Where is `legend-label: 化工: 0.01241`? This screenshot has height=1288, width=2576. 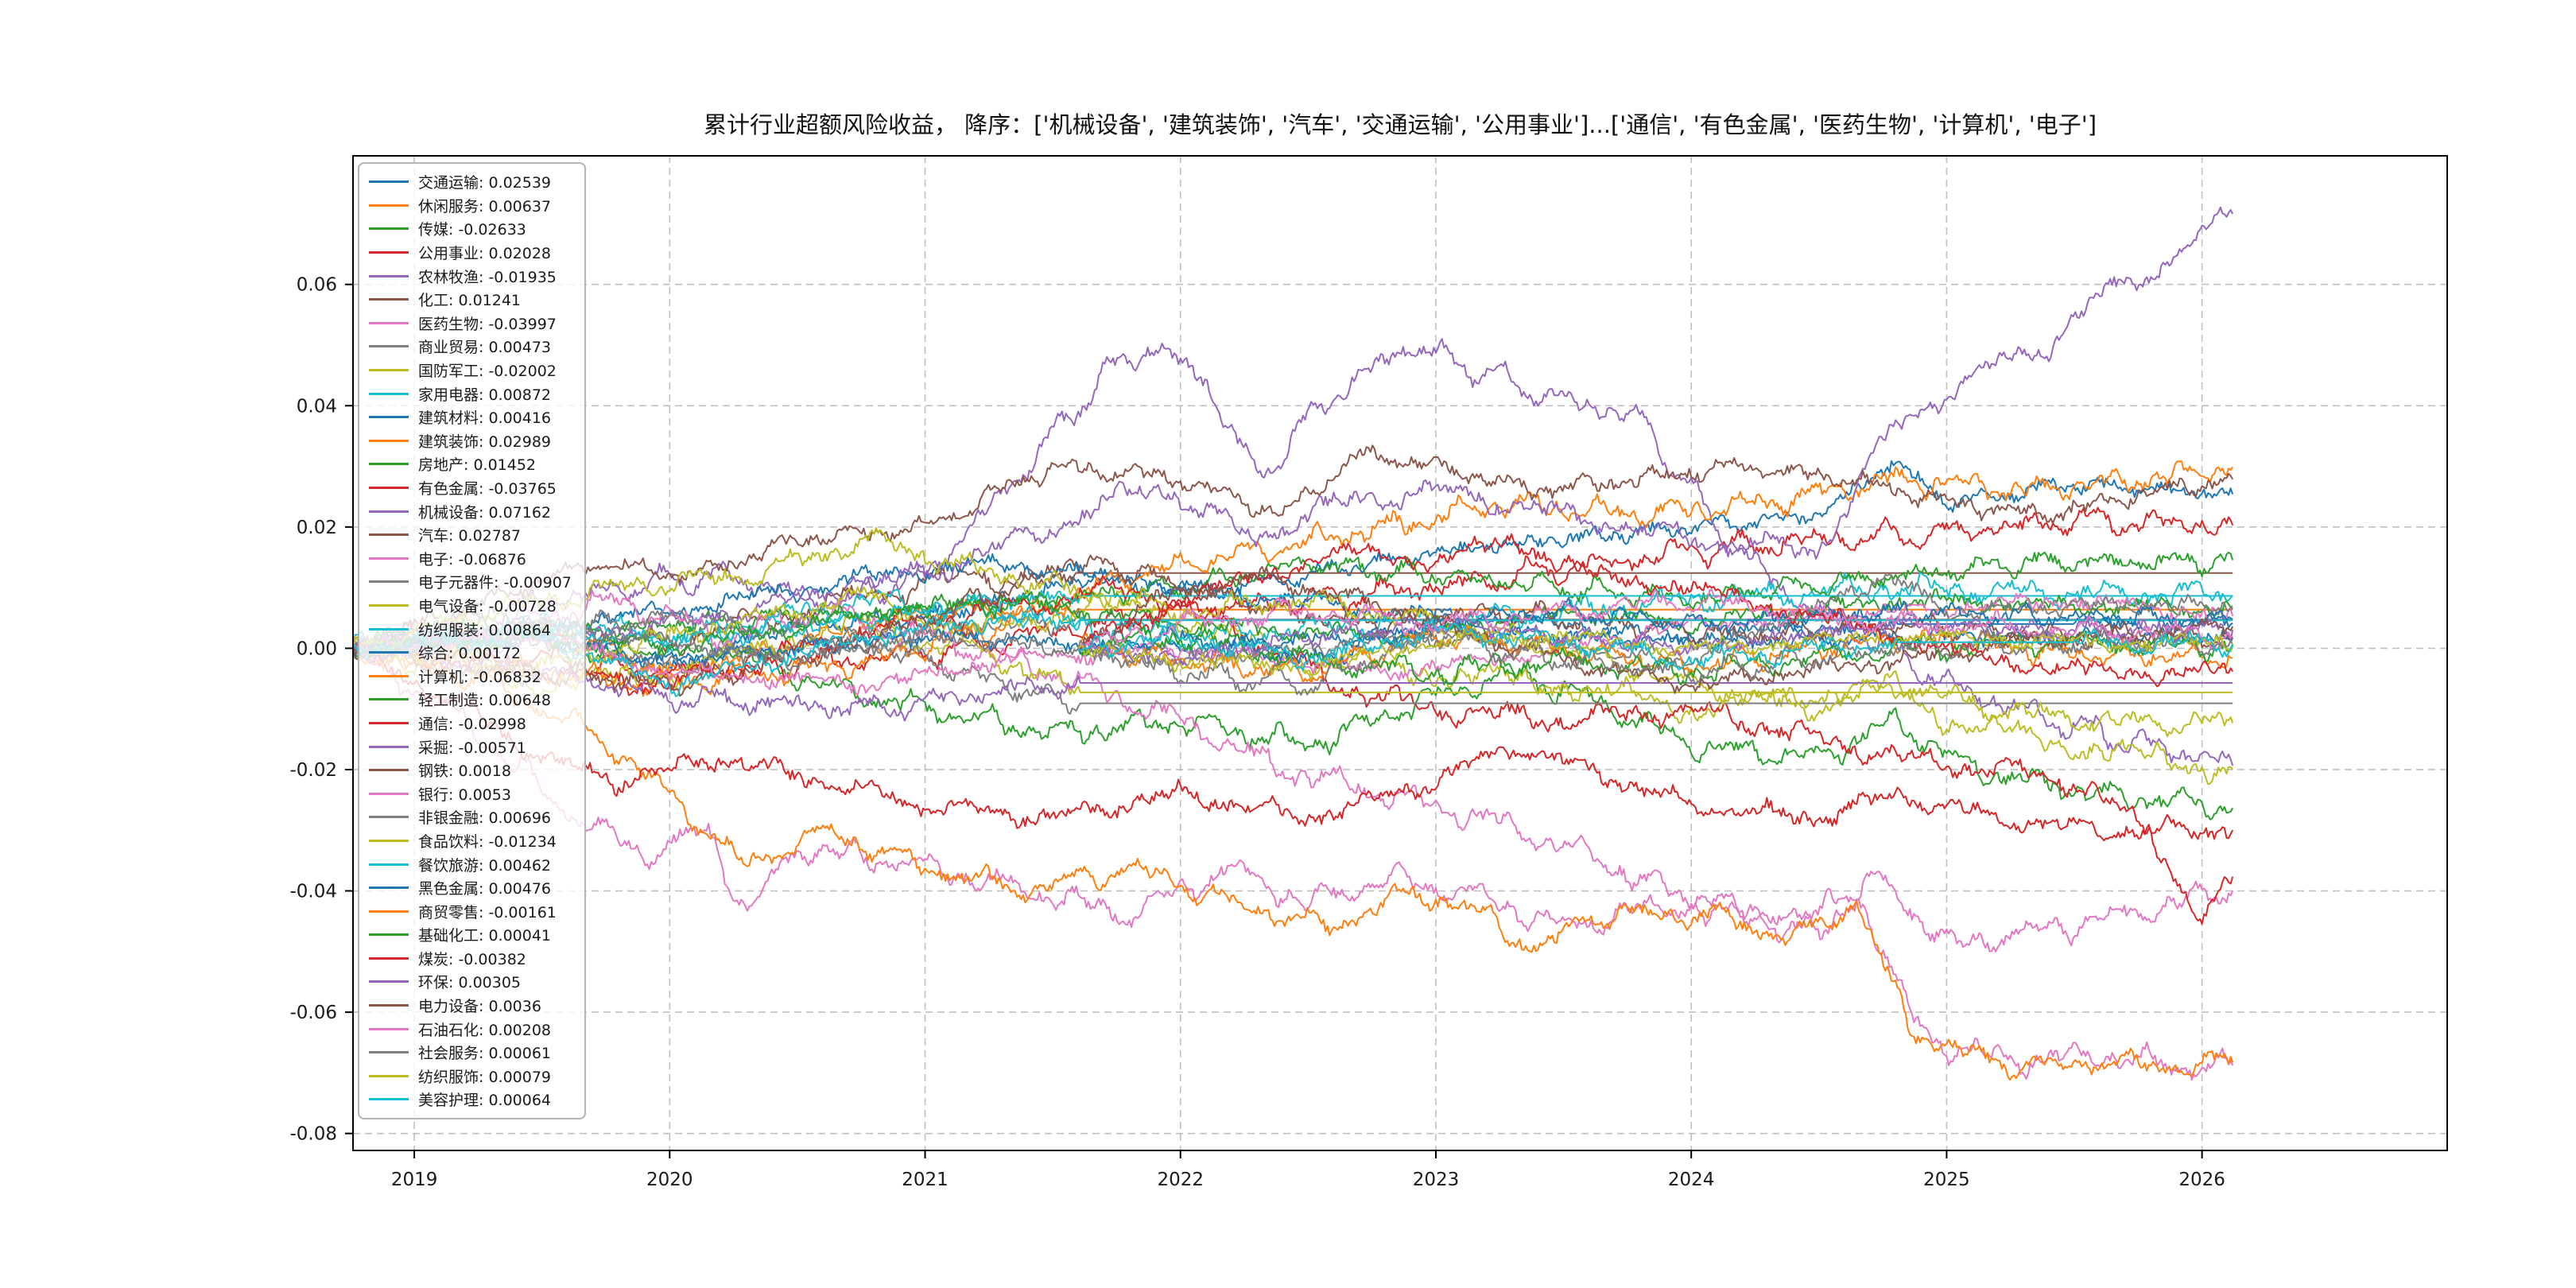 legend-label: 化工: 0.01241 is located at coordinates (470, 301).